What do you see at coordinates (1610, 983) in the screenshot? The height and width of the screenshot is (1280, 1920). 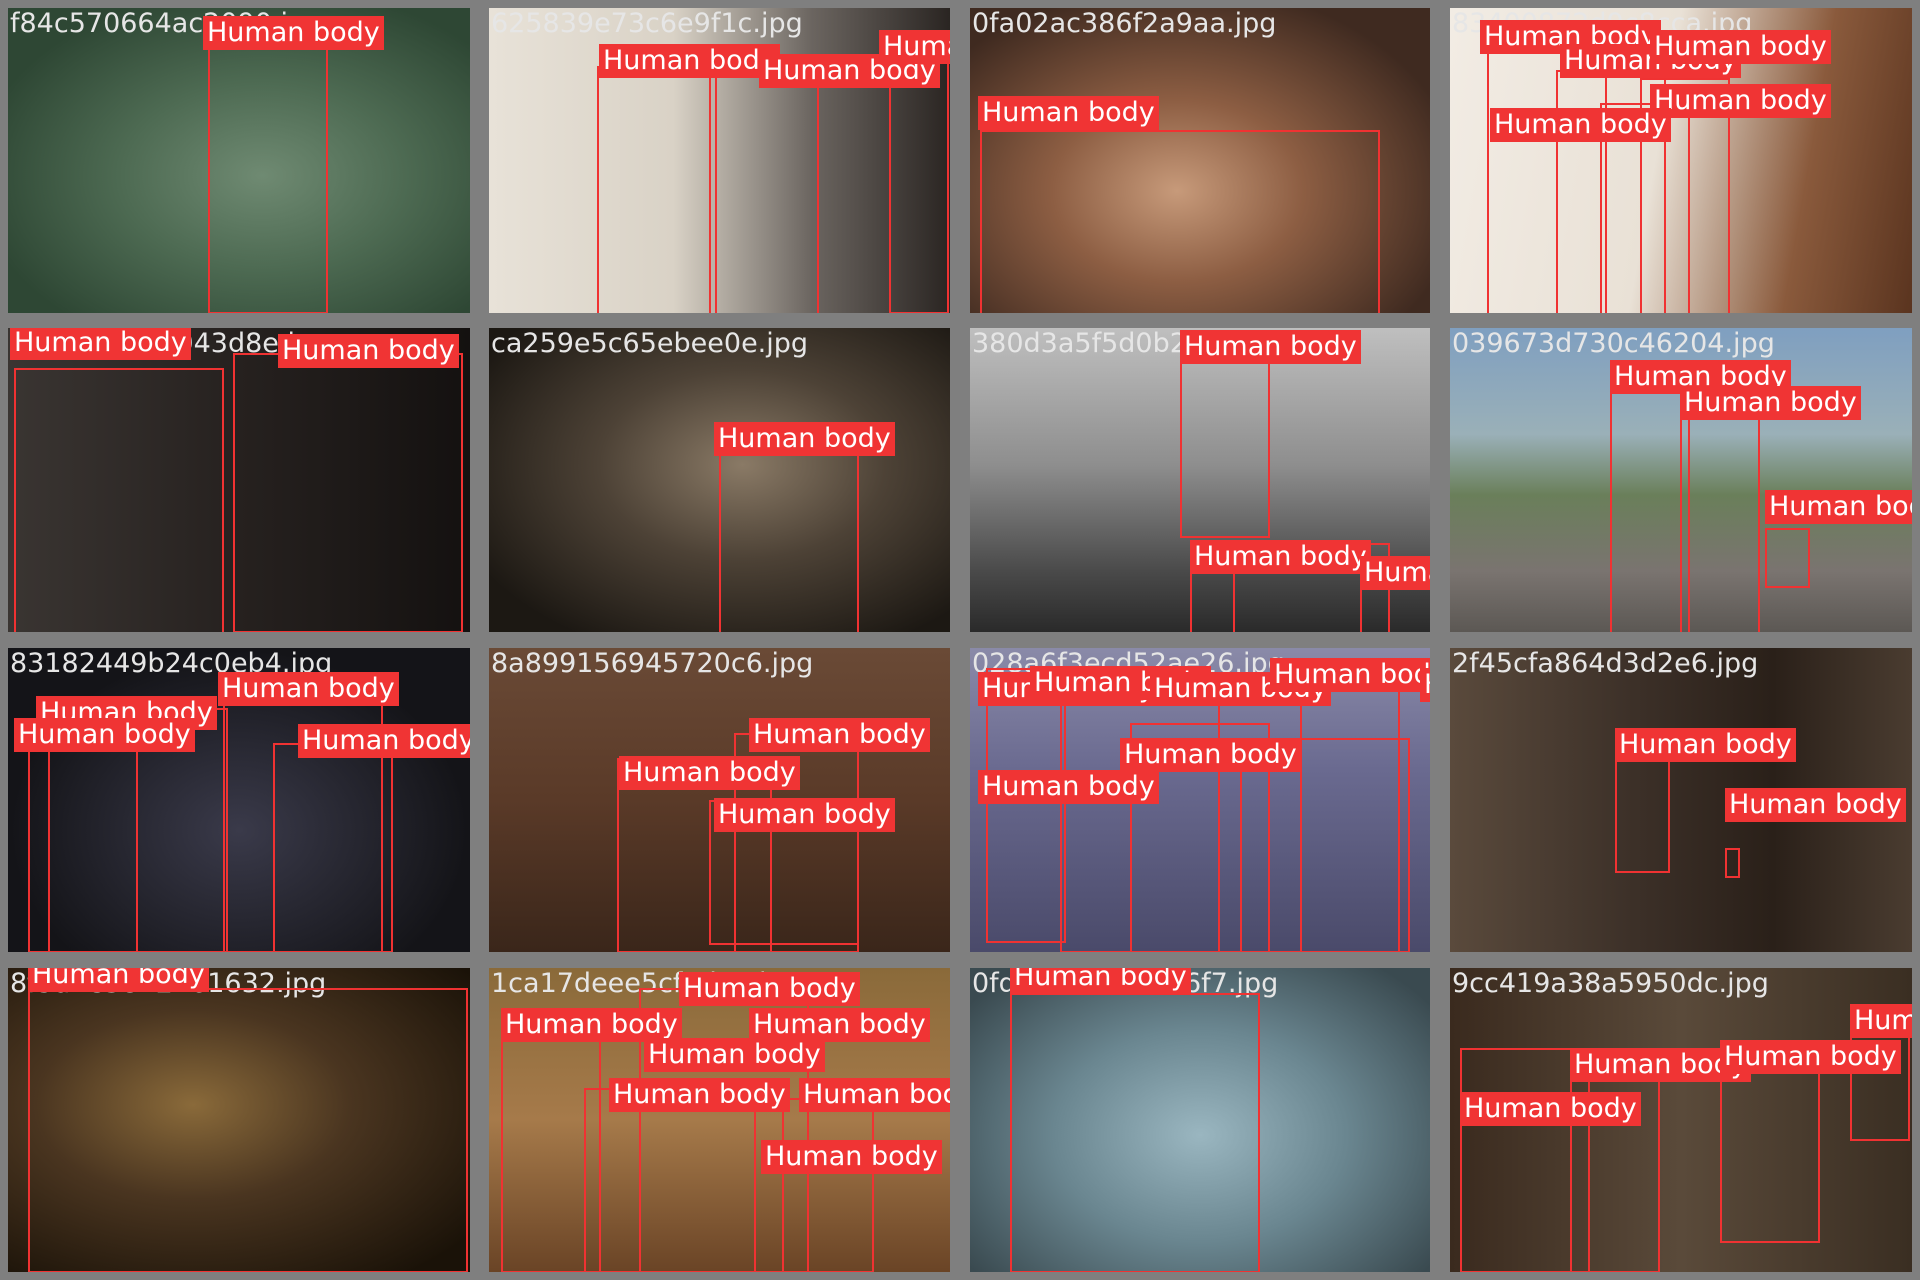 I see `tile-filename: 9cc419a38a5950dc.jpg` at bounding box center [1610, 983].